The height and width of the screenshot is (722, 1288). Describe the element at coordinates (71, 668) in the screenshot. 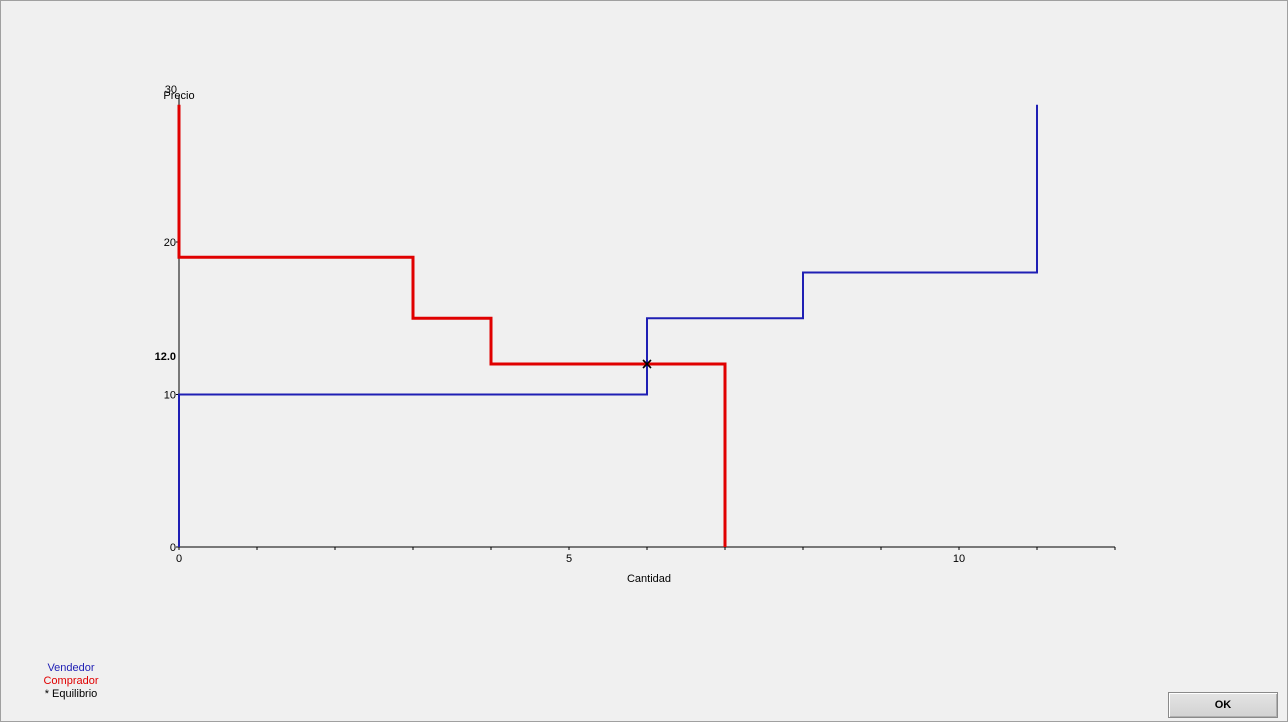

I see `legend-seller: Vendedor` at that location.